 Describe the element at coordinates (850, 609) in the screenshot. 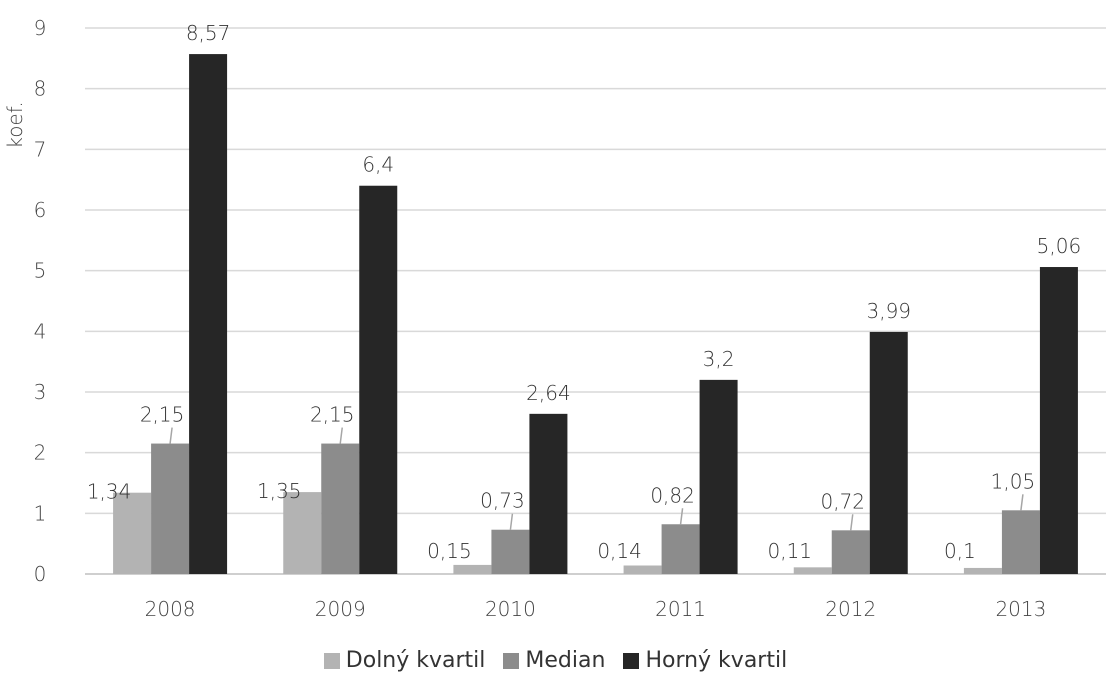

I see `x-tick-label: 2012` at that location.